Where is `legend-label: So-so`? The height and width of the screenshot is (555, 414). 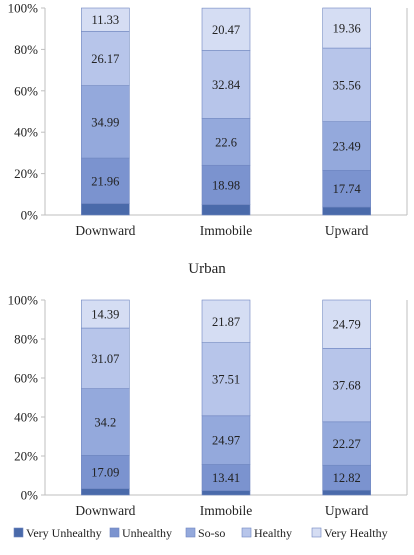 legend-label: So-so is located at coordinates (211, 533).